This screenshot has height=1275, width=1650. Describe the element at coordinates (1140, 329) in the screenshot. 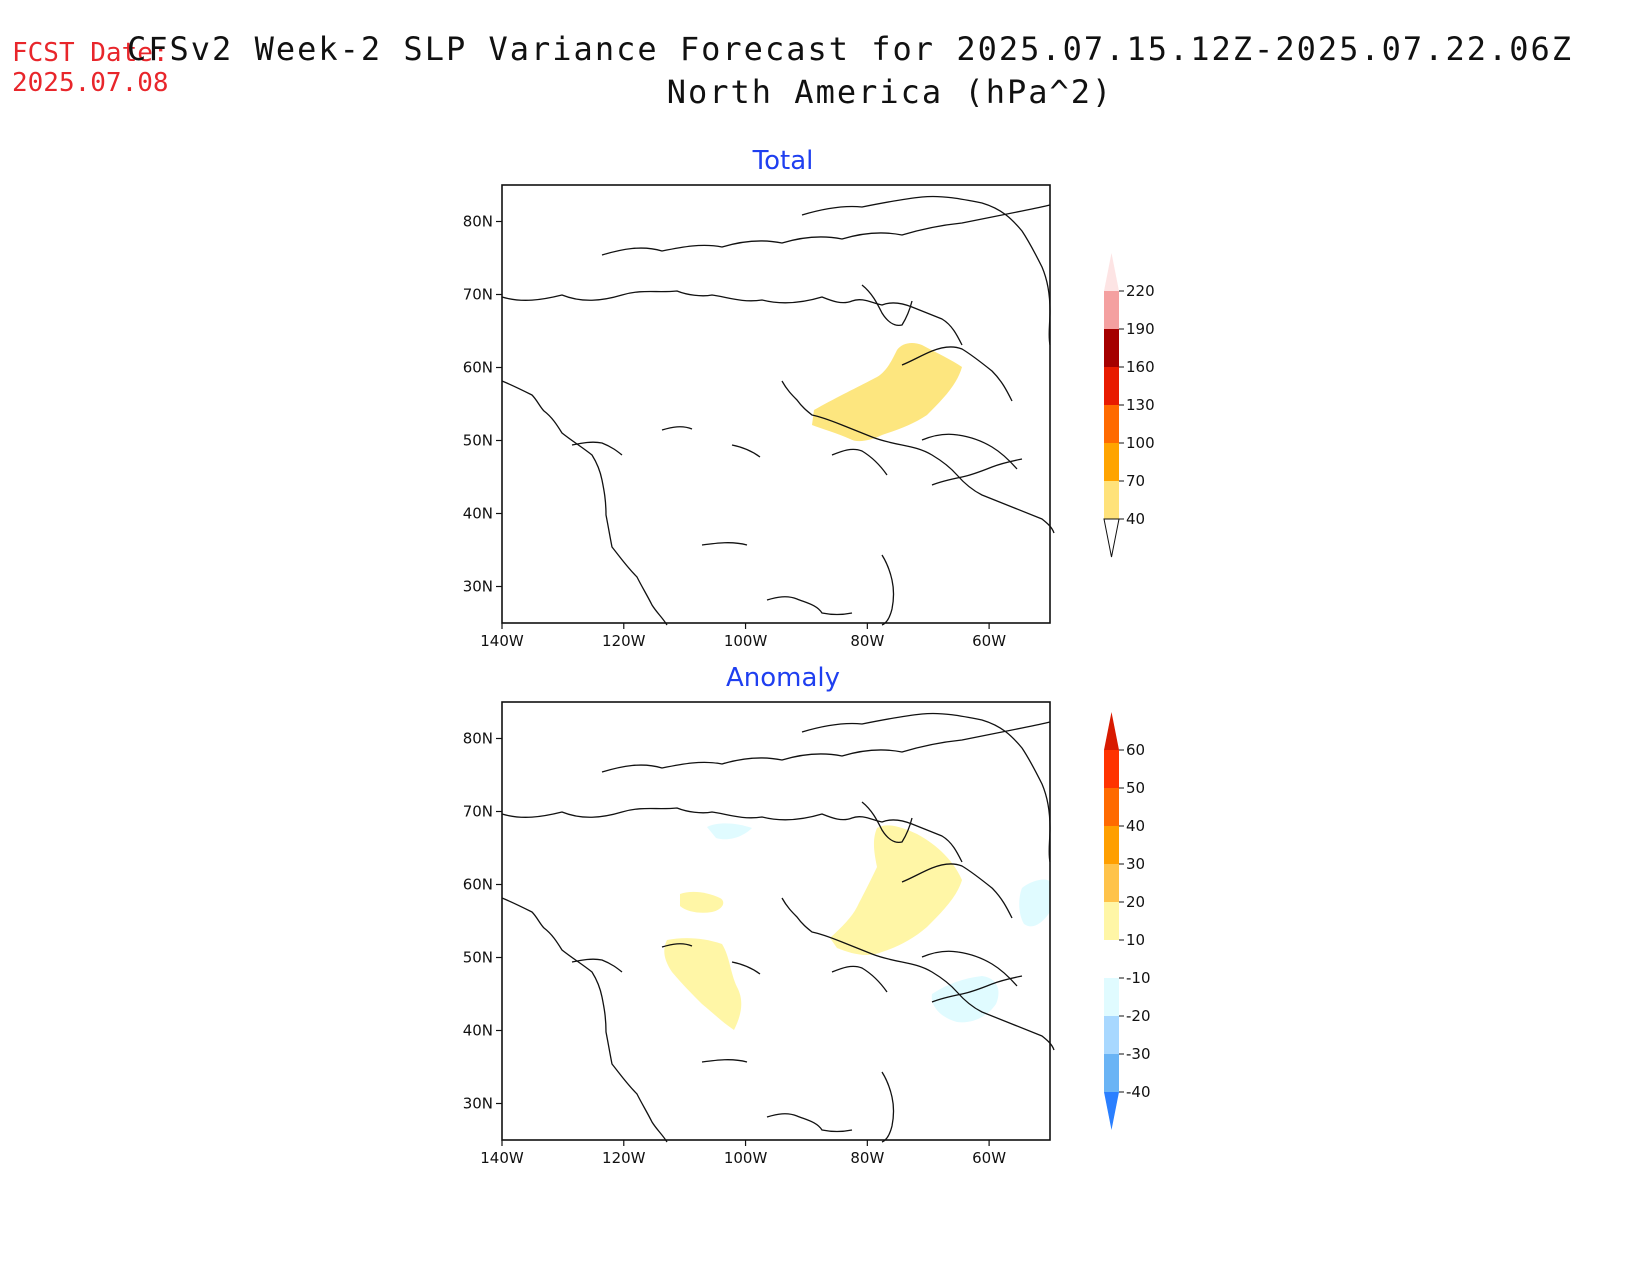

I see `colorbar-label: 190` at that location.